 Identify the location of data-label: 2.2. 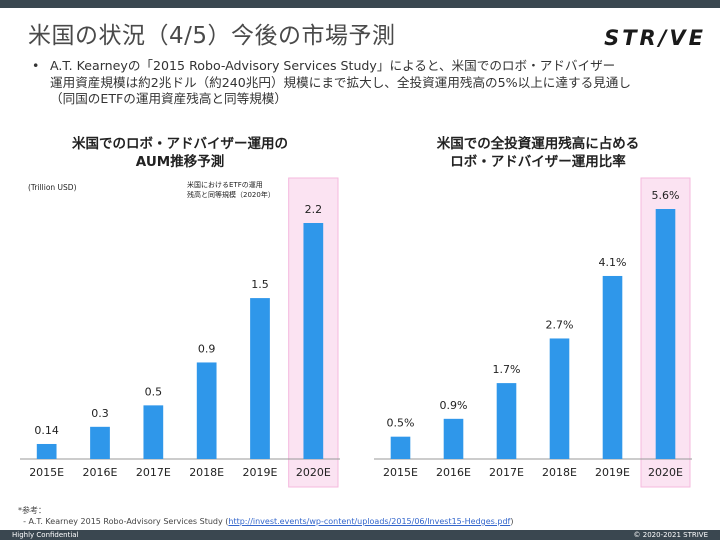
(314, 209).